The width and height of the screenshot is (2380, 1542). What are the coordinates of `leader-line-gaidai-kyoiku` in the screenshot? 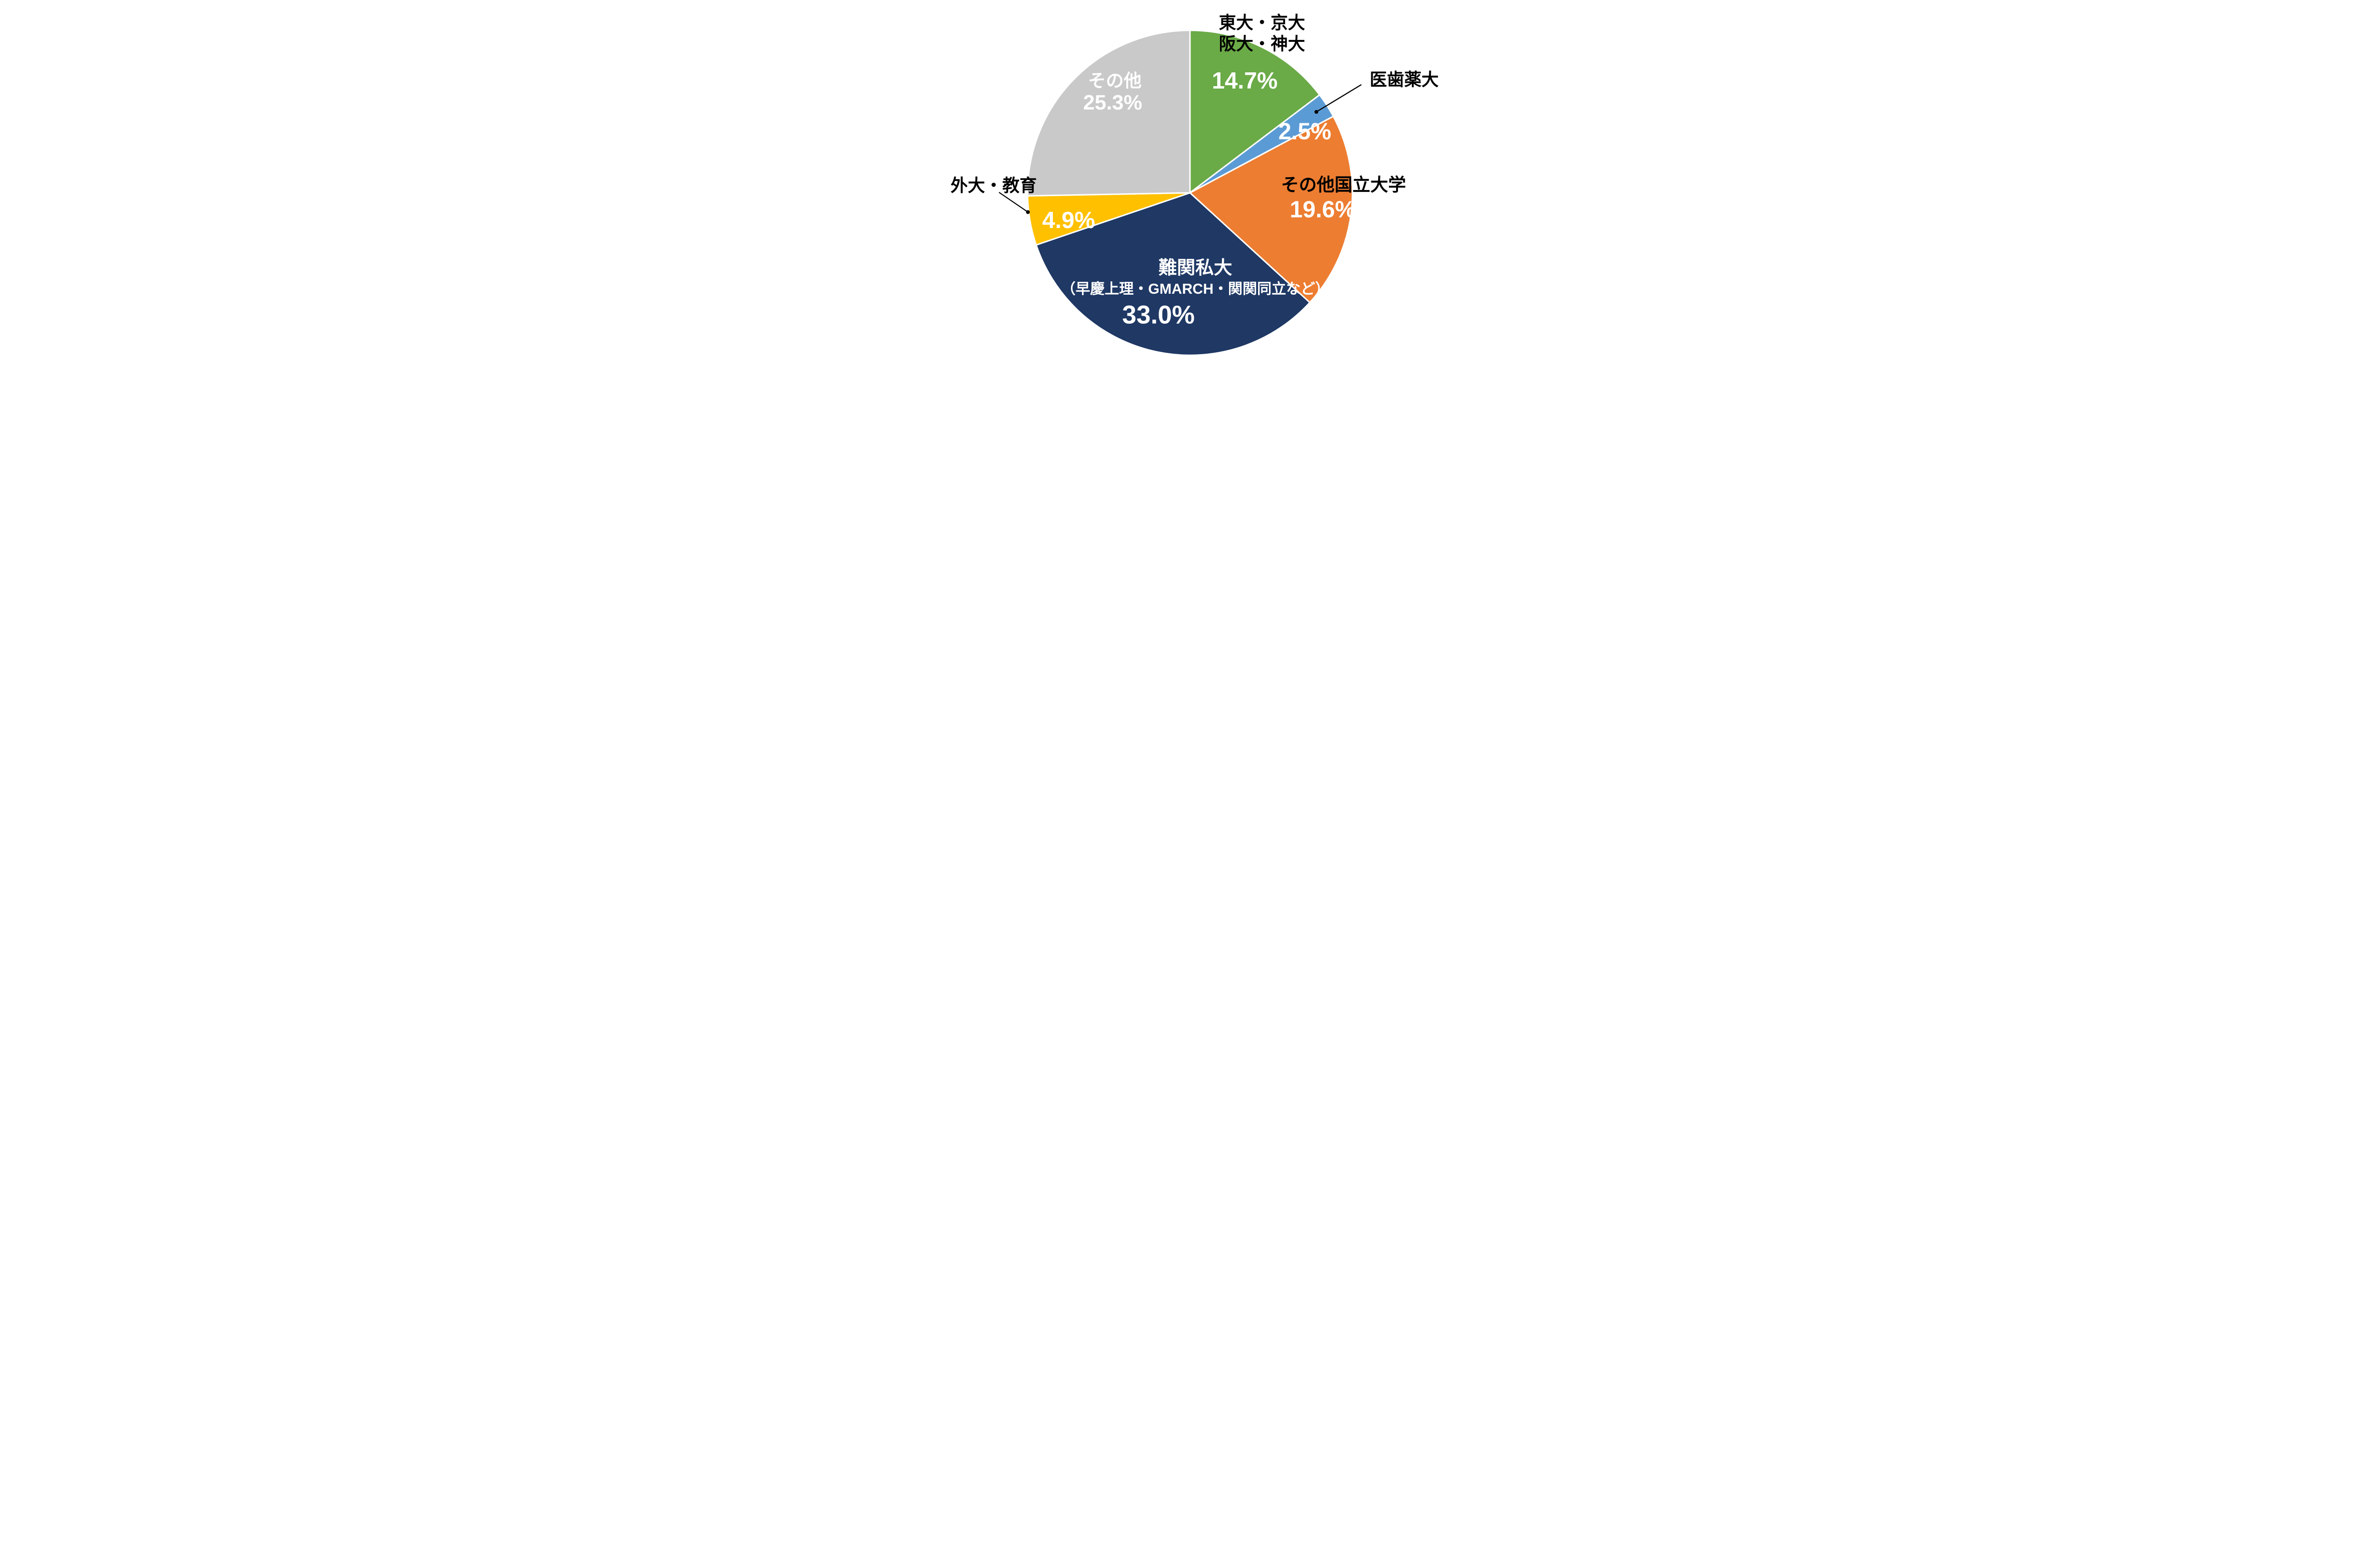 It's located at (1014, 202).